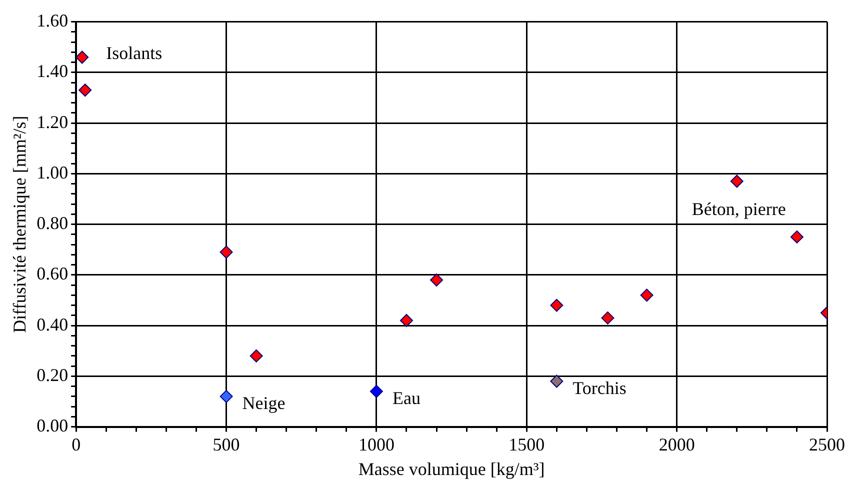 The height and width of the screenshot is (489, 857). I want to click on y-tick-label: 1.00, so click(52, 172).